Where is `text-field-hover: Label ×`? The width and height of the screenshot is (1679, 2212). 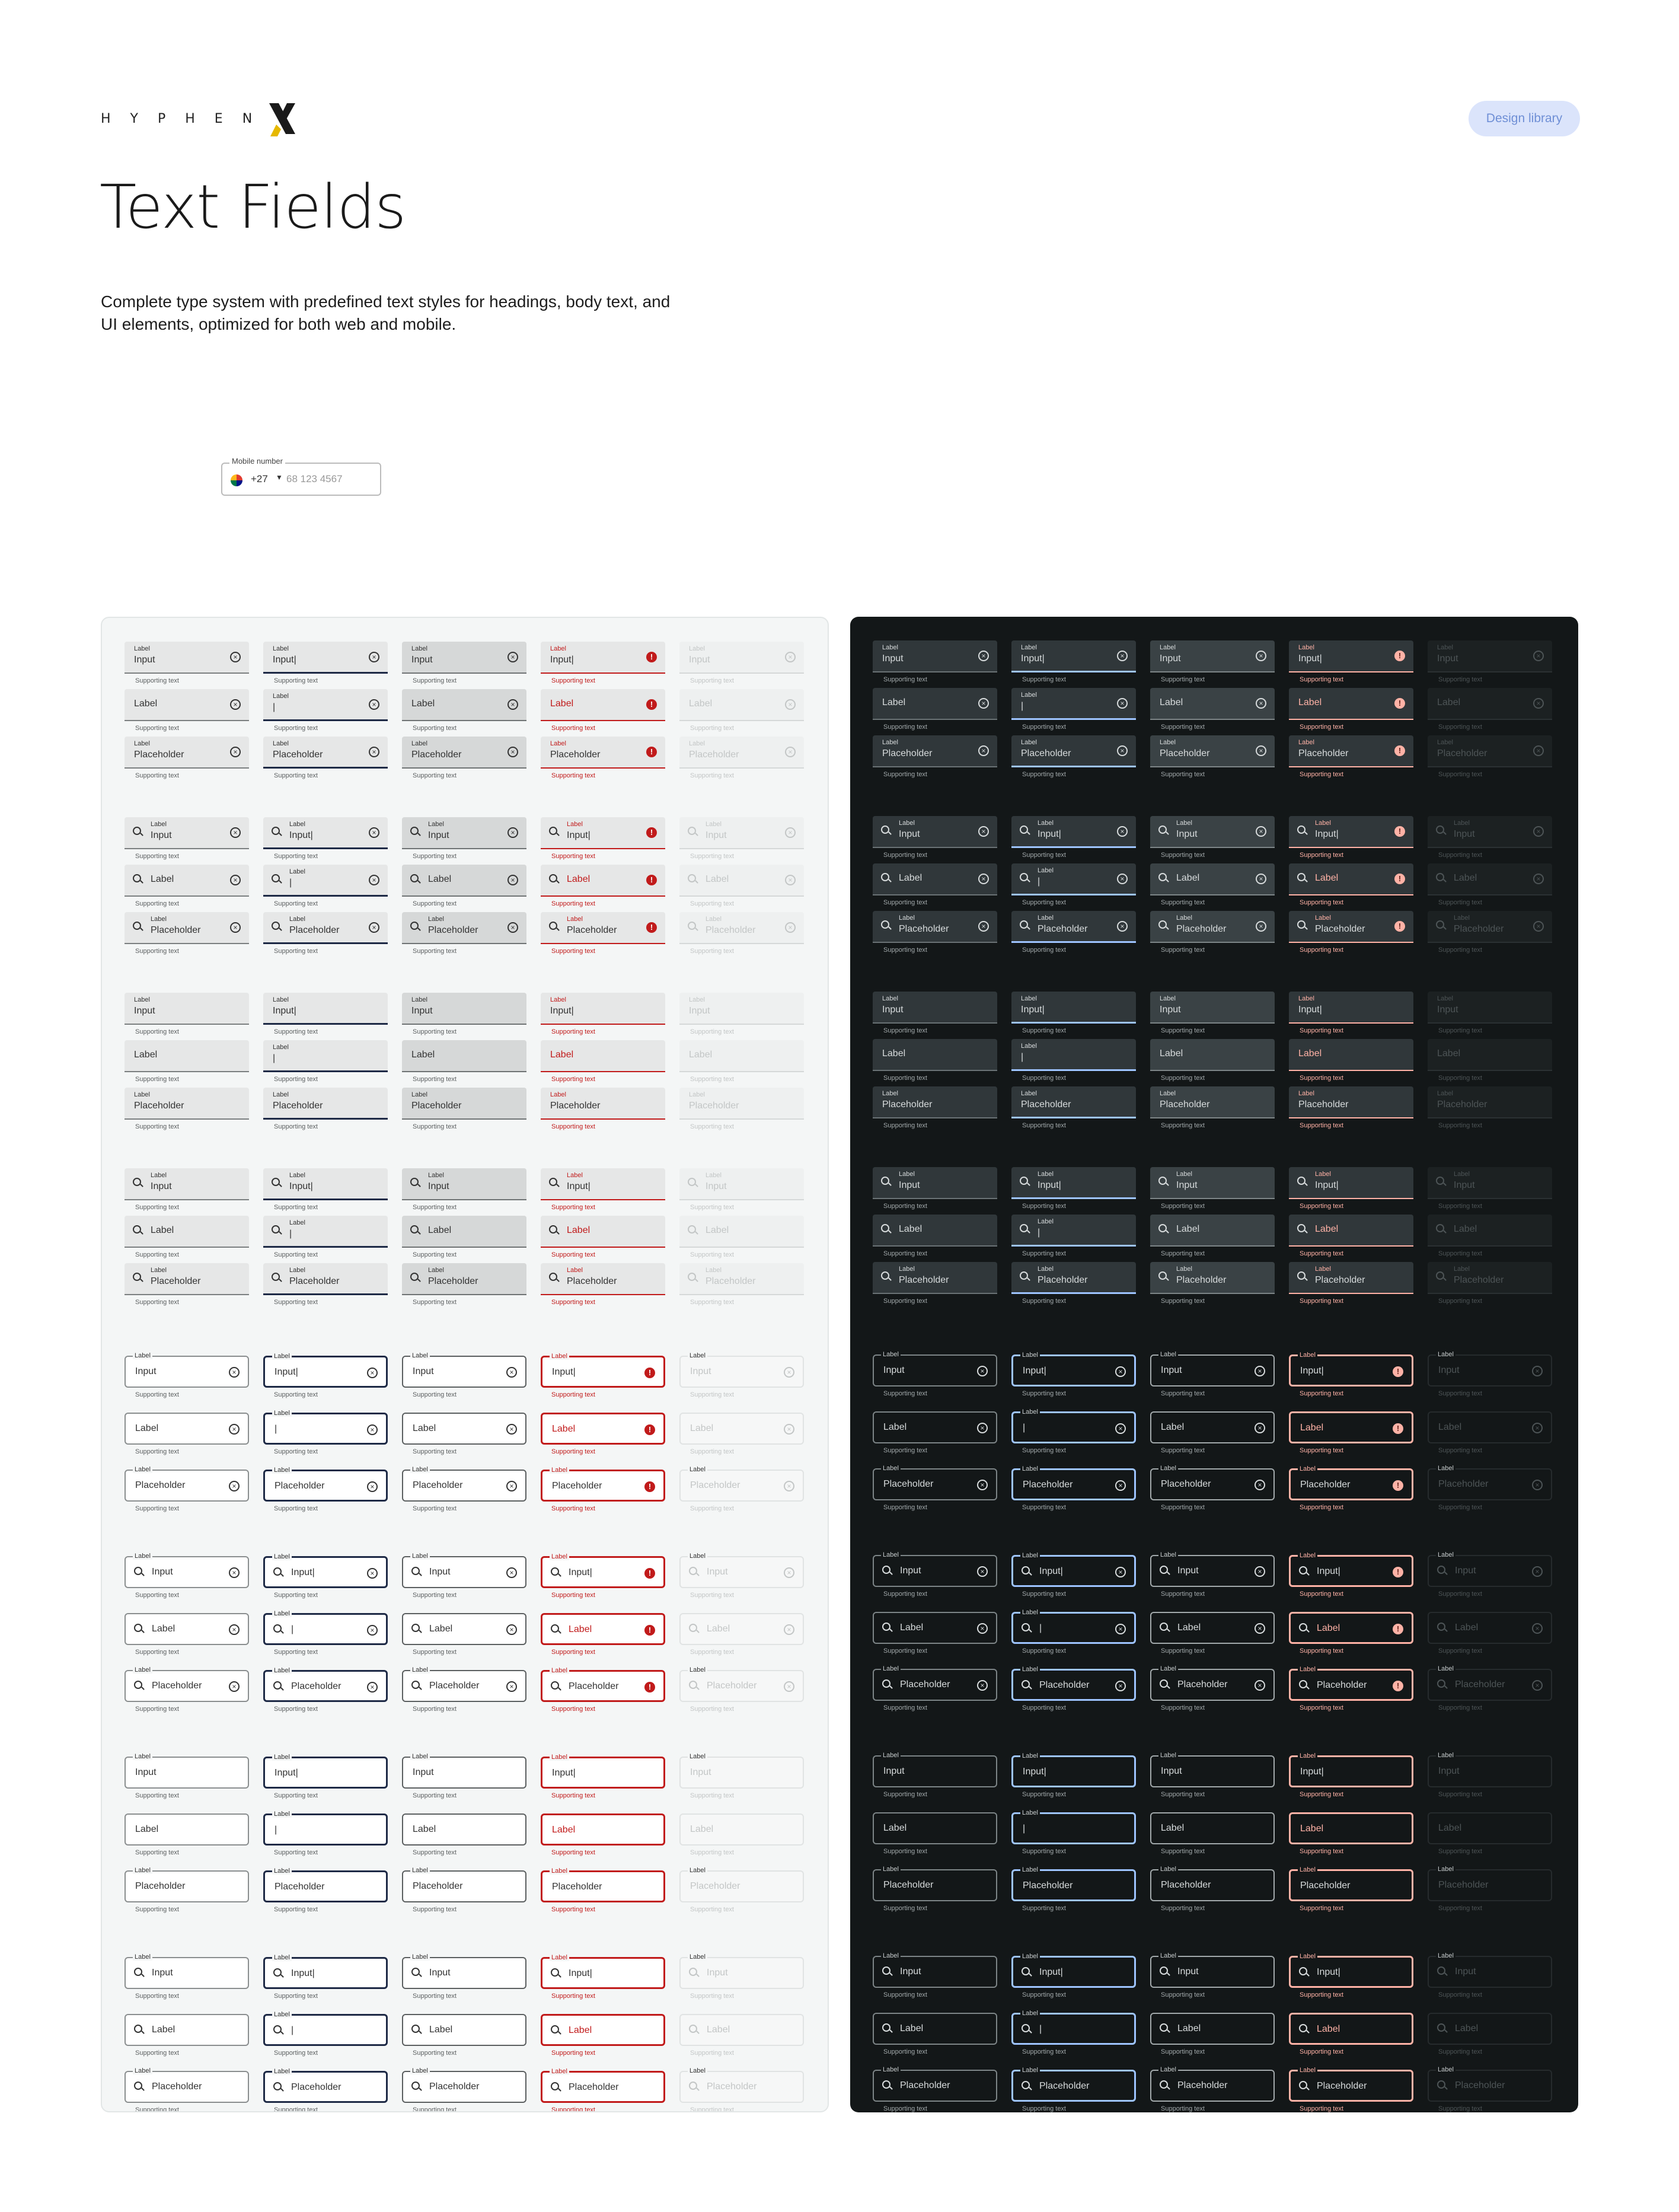 text-field-hover: Label × is located at coordinates (464, 1429).